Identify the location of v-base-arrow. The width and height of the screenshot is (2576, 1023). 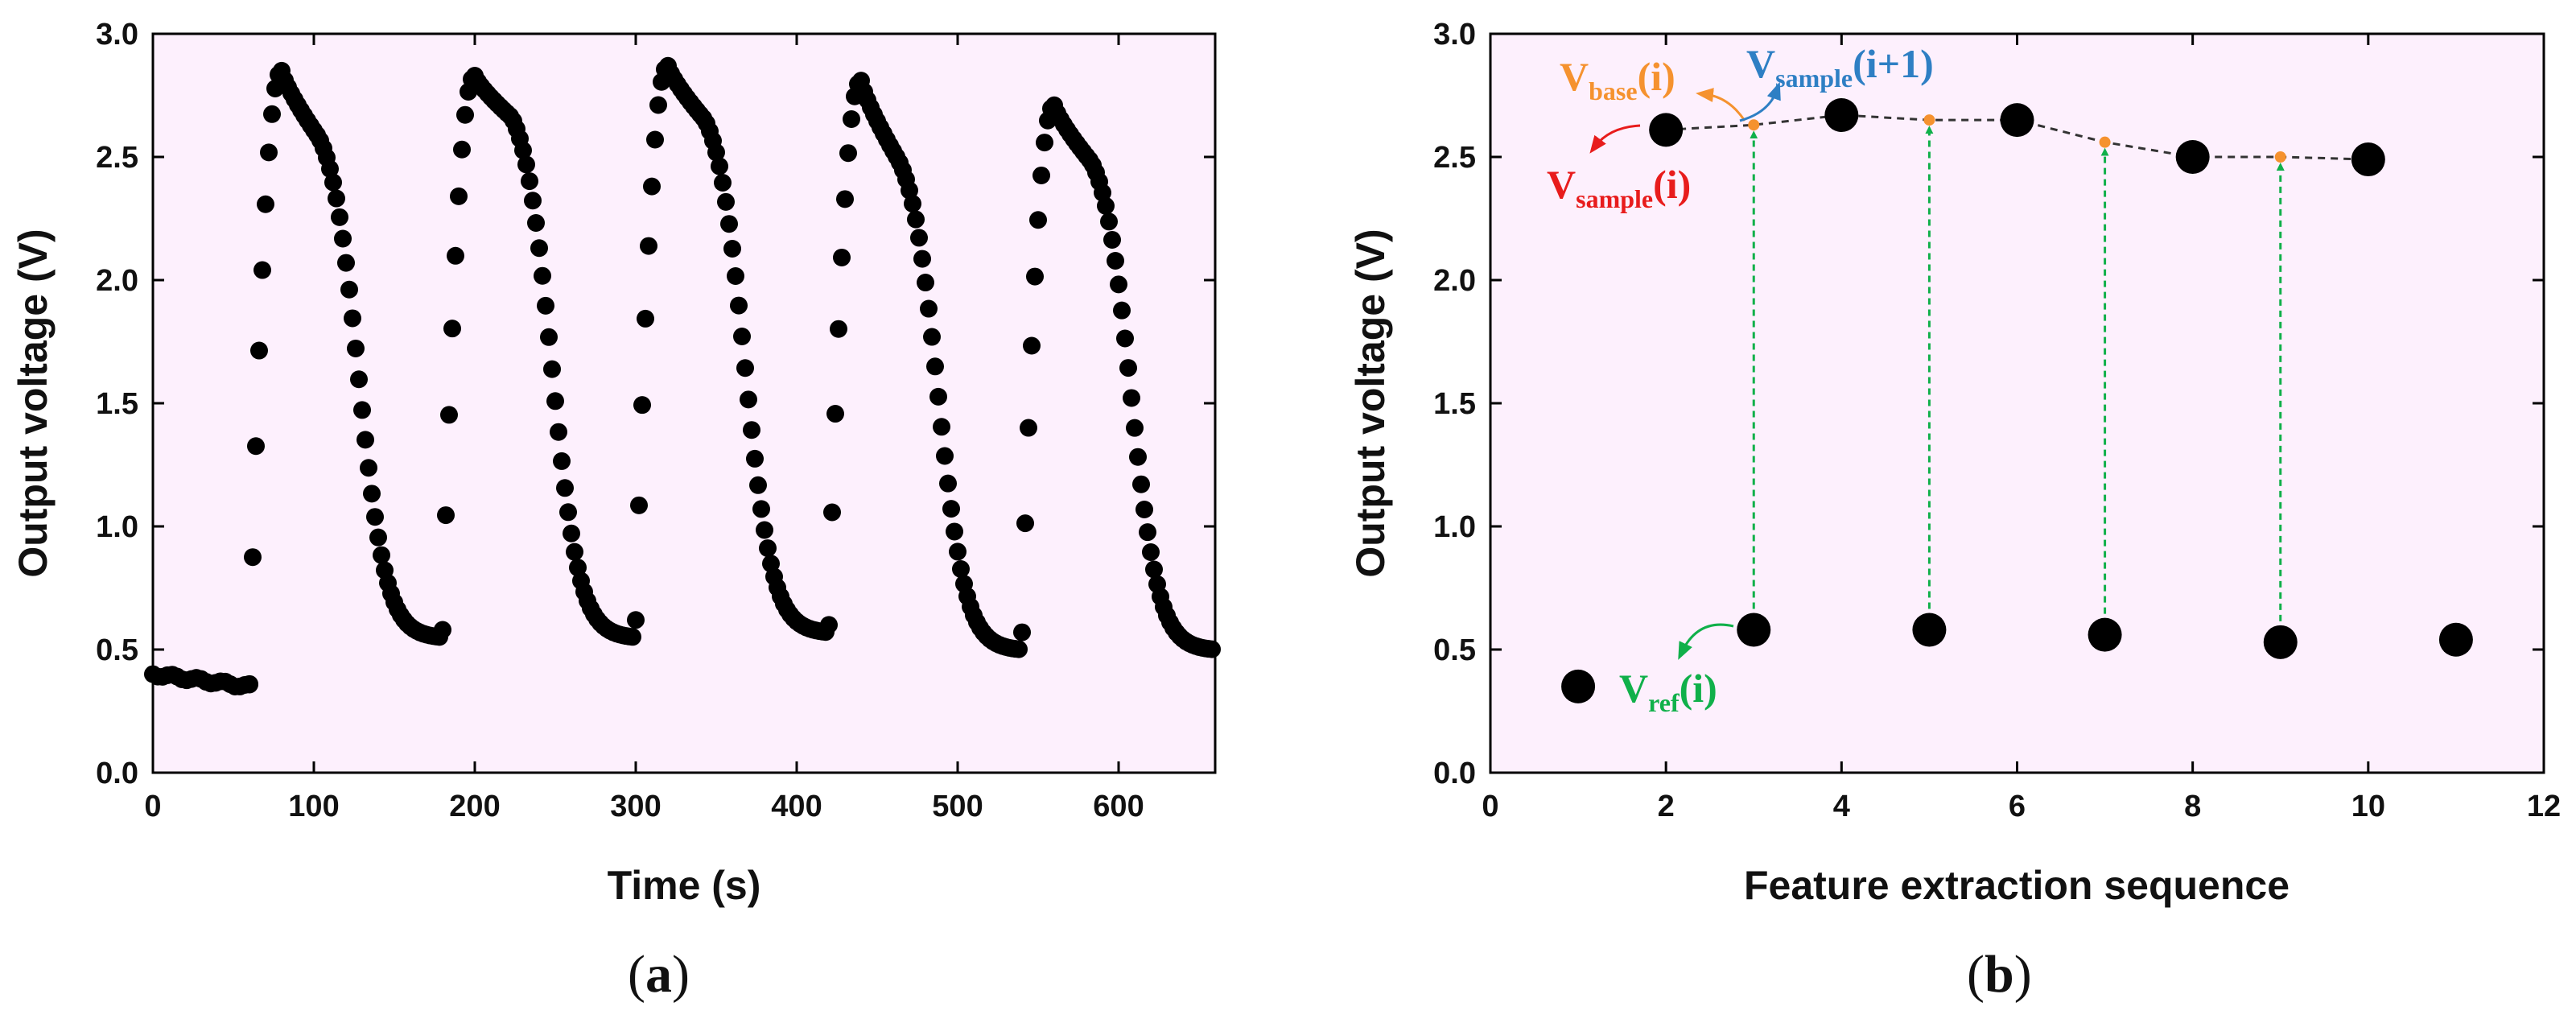
(1721, 105).